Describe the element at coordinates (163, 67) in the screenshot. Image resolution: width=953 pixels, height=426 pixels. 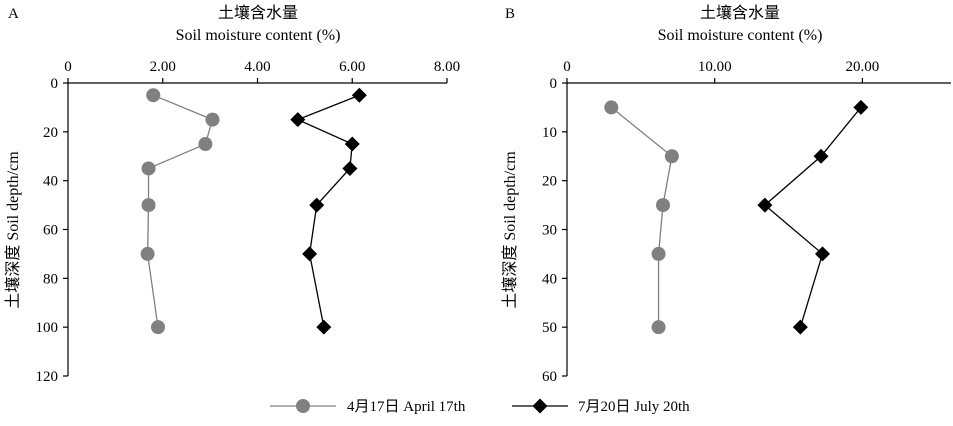
I see `x-tick-label: 2.00` at that location.